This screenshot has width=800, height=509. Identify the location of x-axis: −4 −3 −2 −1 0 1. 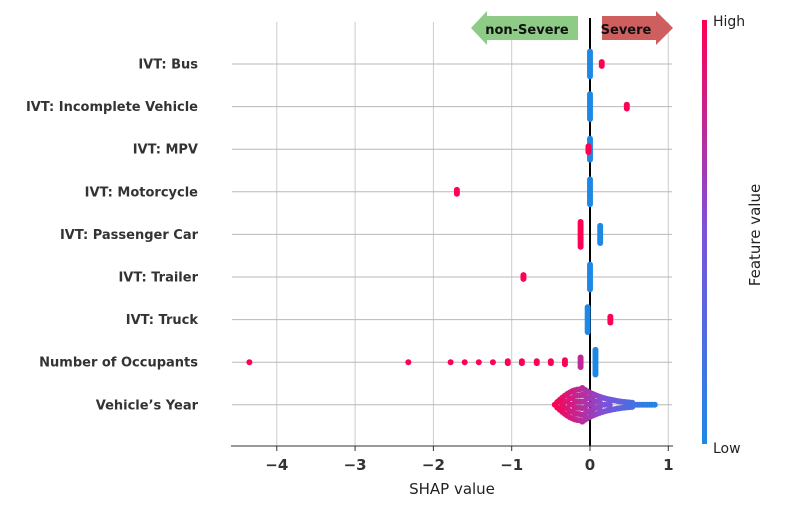
(452, 459).